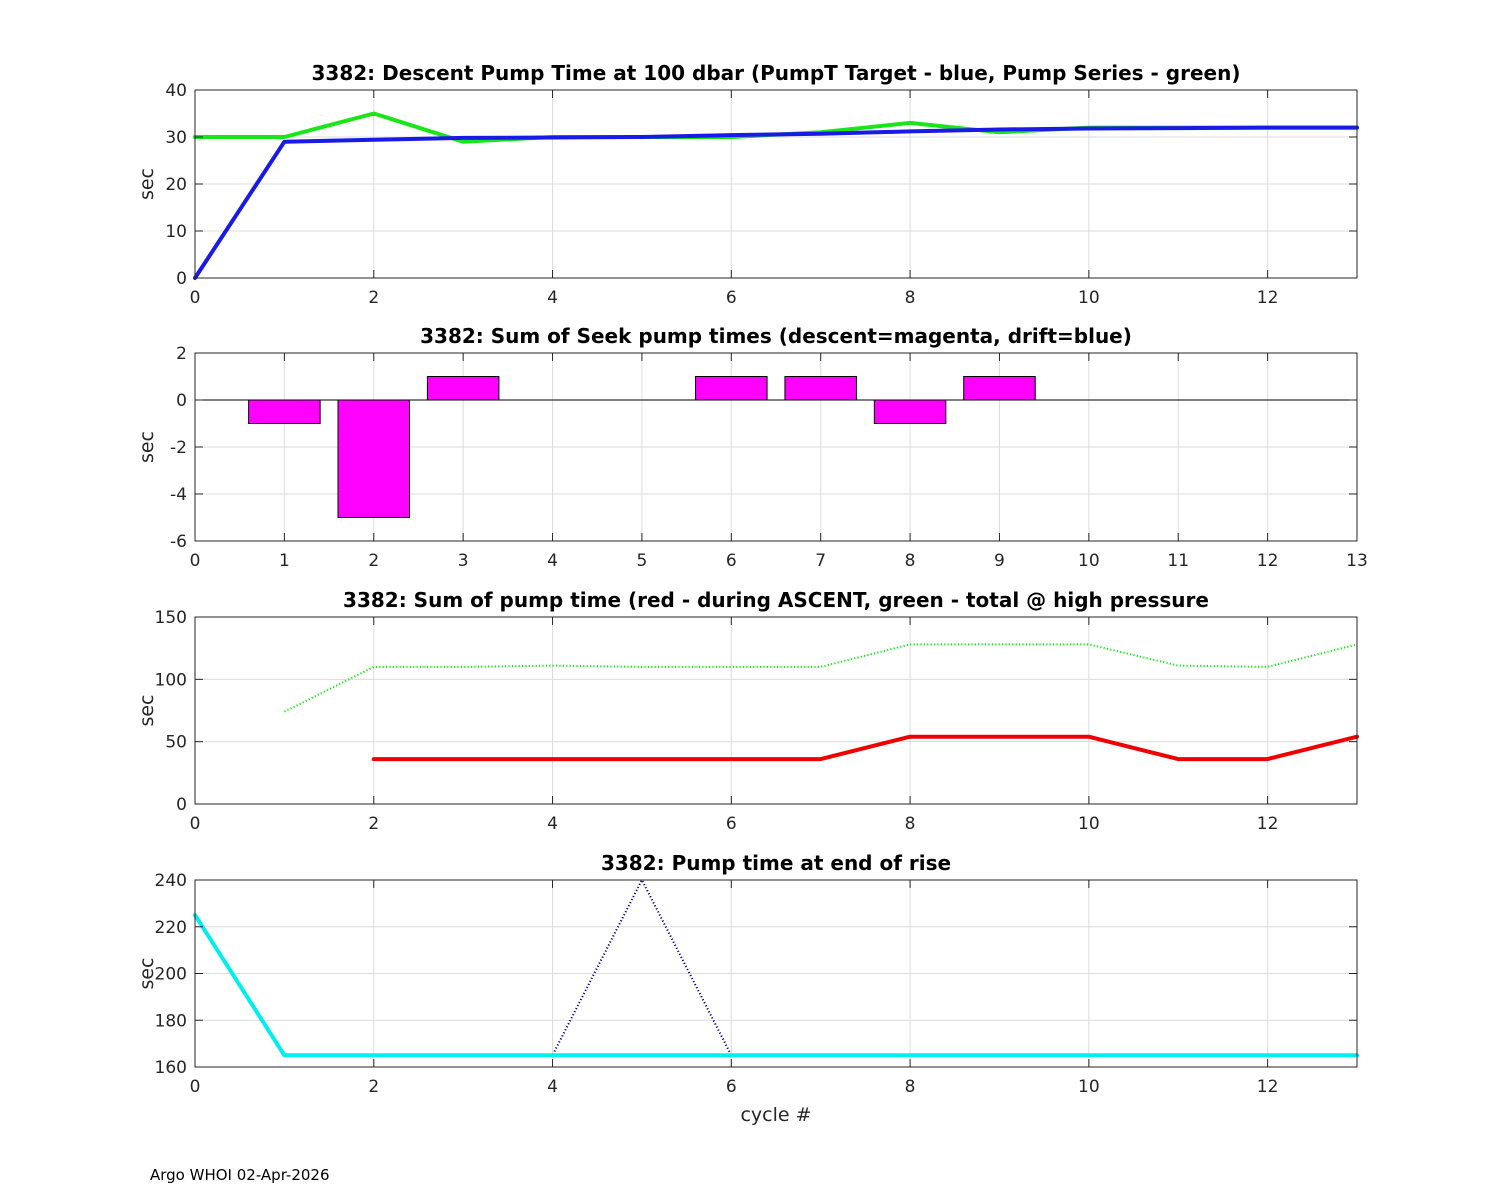 The height and width of the screenshot is (1200, 1500). Describe the element at coordinates (176, 138) in the screenshot. I see `y-tick-label: 30` at that location.